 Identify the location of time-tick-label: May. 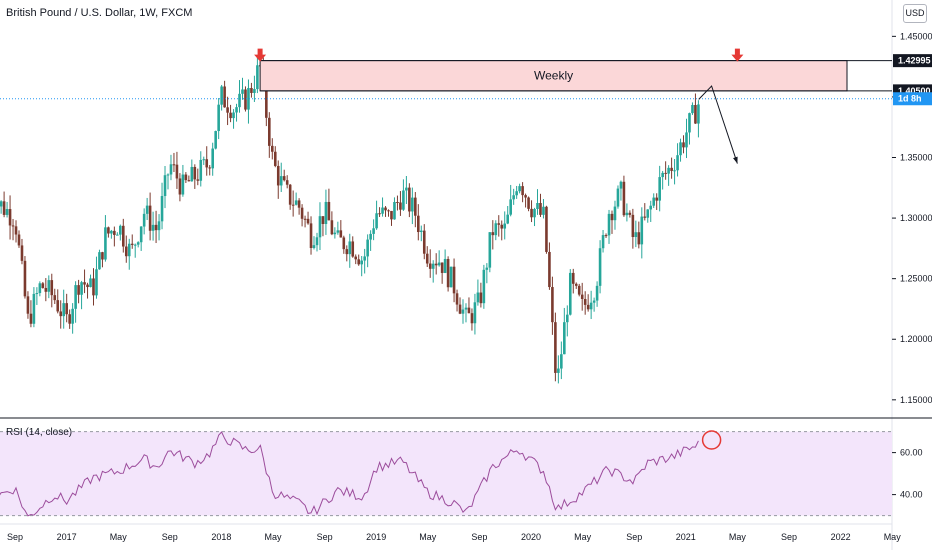
(738, 537).